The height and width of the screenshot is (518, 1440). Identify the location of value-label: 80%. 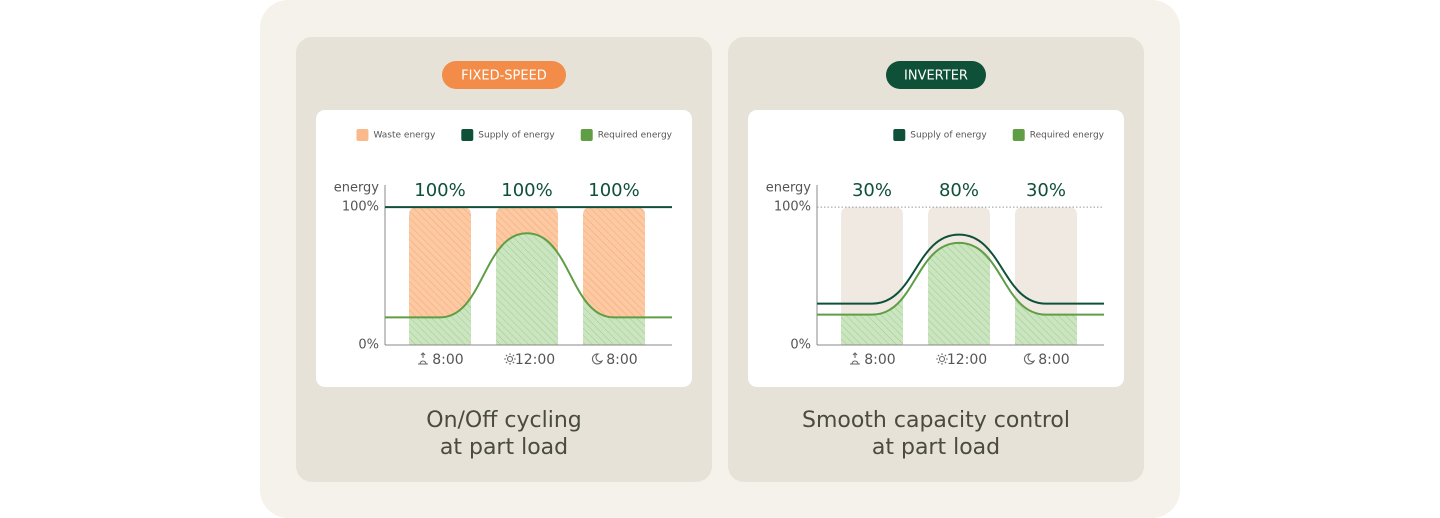
(959, 190).